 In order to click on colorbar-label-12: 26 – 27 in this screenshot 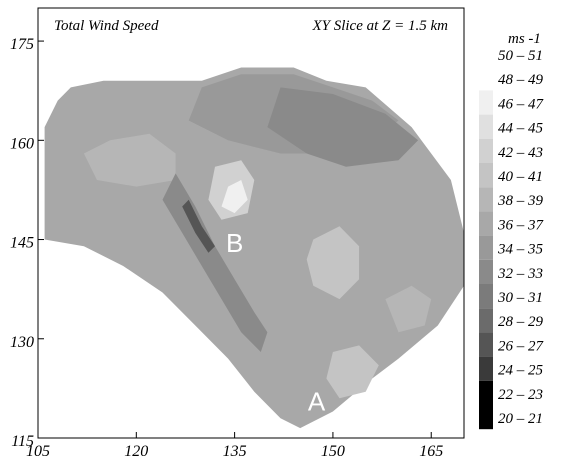, I will do `click(521, 346)`.